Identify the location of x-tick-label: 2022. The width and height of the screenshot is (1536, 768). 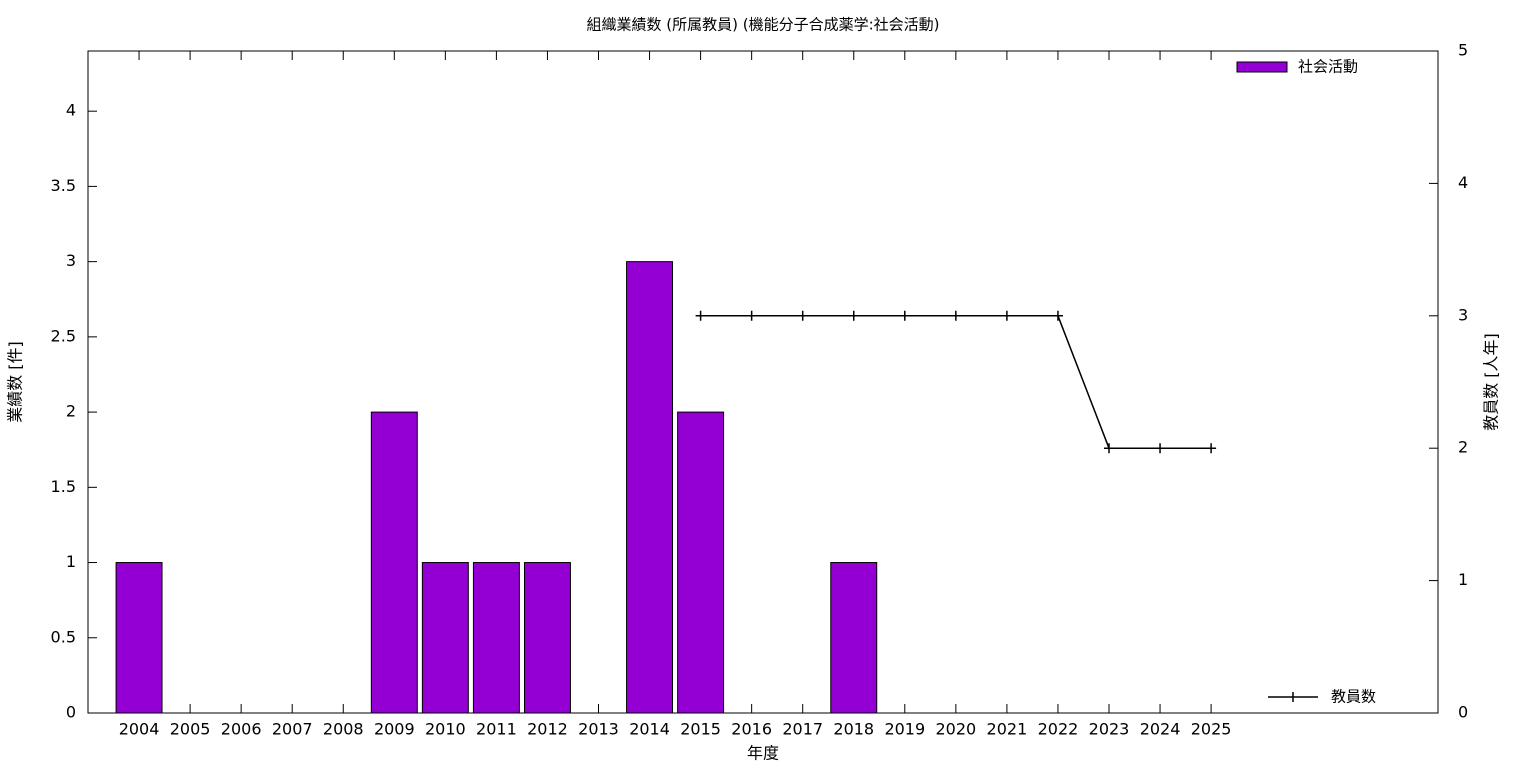
(1058, 729).